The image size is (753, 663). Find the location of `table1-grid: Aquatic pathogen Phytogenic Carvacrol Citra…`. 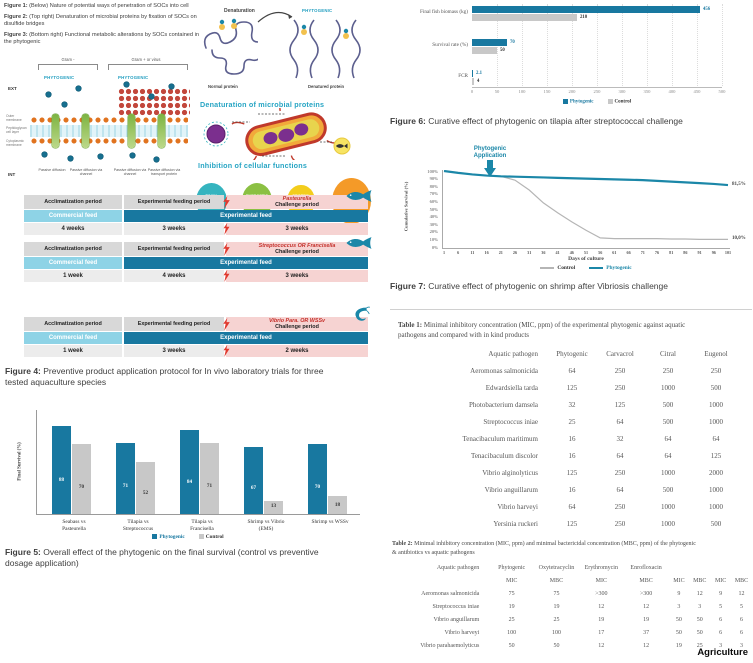

table1-grid: Aquatic pathogen Phytogenic Carvacrol Citra… is located at coordinates (569, 438).